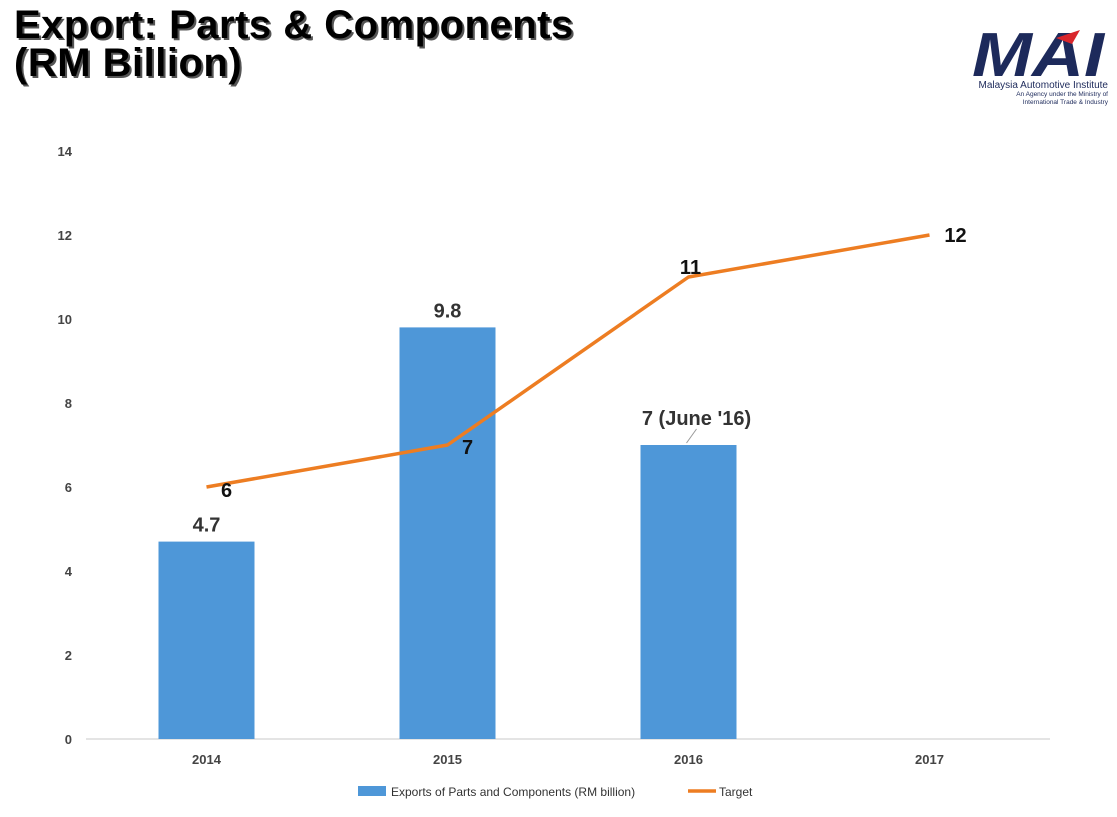 The width and height of the screenshot is (1117, 817). Describe the element at coordinates (1068, 37) in the screenshot. I see `logo-accent-swoosh` at that location.